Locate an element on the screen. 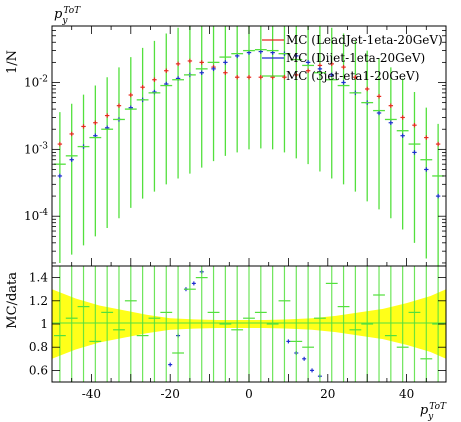 This screenshot has width=461, height=422. ratio-ytick-label: 1.4 is located at coordinates (38, 278).